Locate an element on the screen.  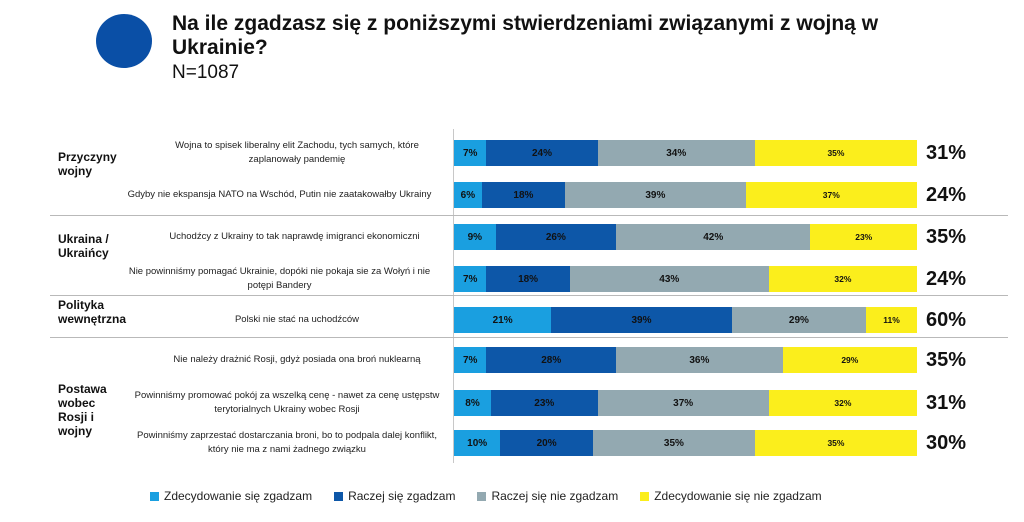
legend-item: Zdecydowanie się zgadzam is located at coordinates (231, 496).